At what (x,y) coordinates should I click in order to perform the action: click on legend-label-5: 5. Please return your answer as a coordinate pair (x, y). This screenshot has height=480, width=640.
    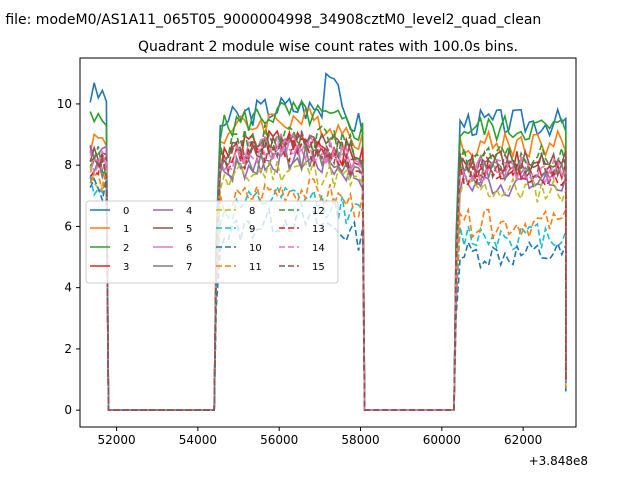
    Looking at the image, I should click on (189, 229).